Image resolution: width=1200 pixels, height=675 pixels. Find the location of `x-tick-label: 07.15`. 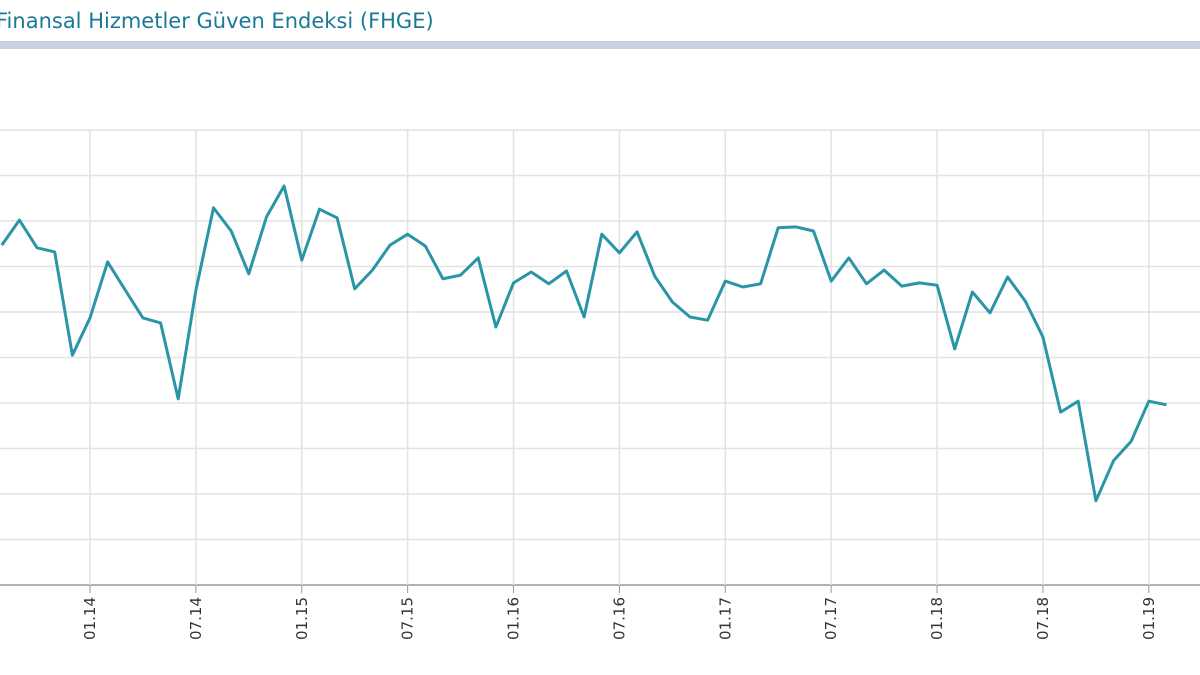

x-tick-label: 07.15 is located at coordinates (408, 618).